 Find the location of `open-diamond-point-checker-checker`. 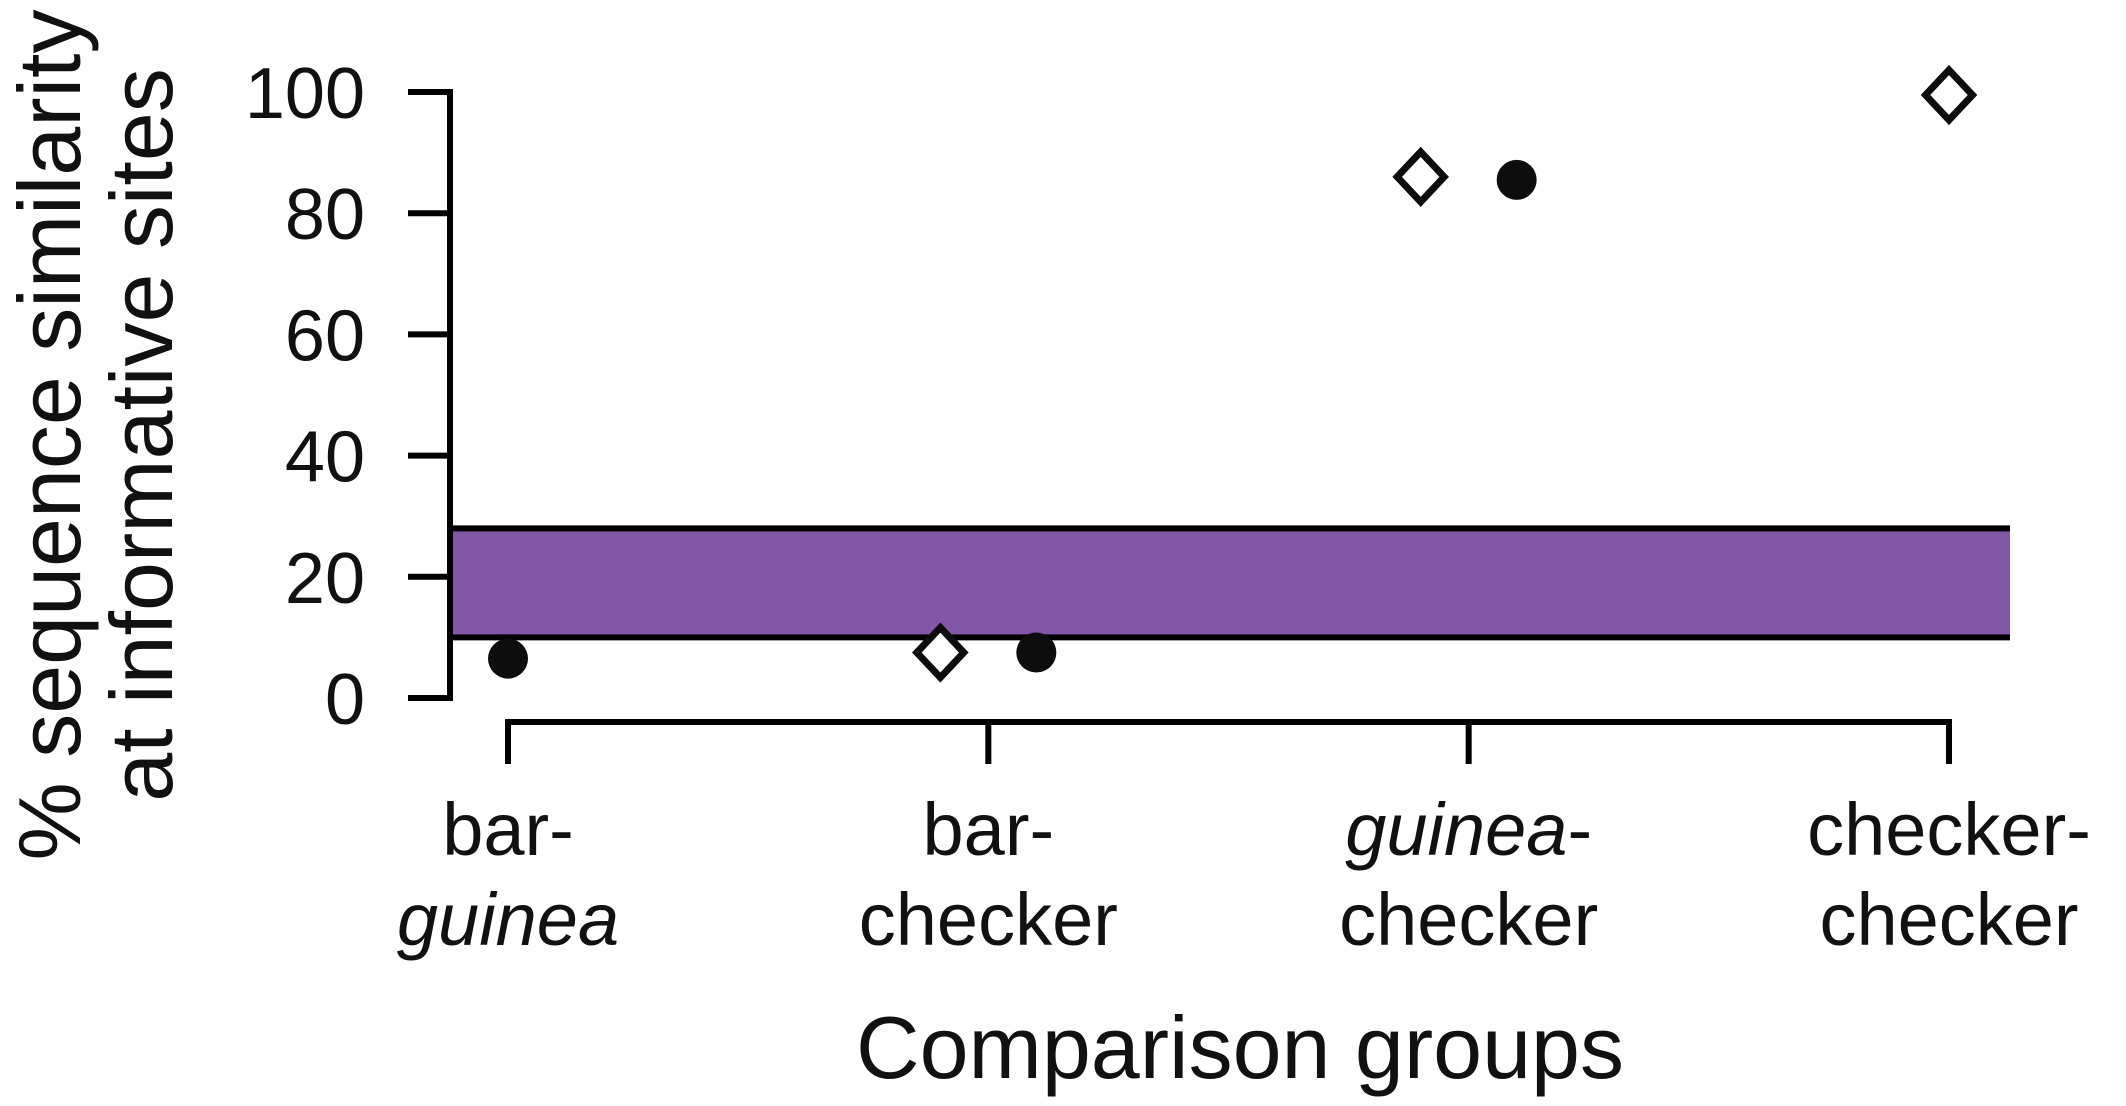

open-diamond-point-checker-checker is located at coordinates (1949, 95).